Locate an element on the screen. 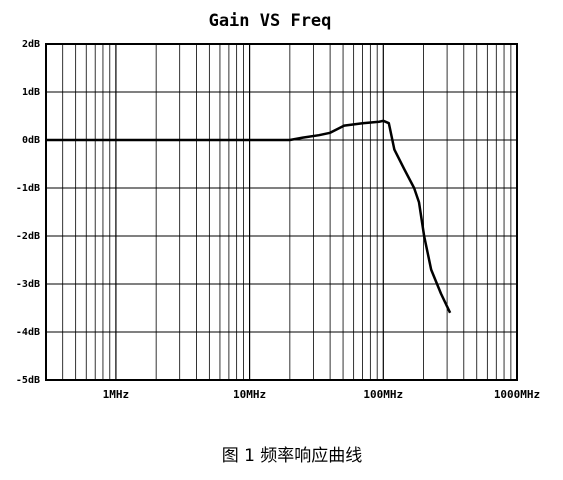 This screenshot has width=563, height=480. y-tick-label: -3dB is located at coordinates (28, 284).